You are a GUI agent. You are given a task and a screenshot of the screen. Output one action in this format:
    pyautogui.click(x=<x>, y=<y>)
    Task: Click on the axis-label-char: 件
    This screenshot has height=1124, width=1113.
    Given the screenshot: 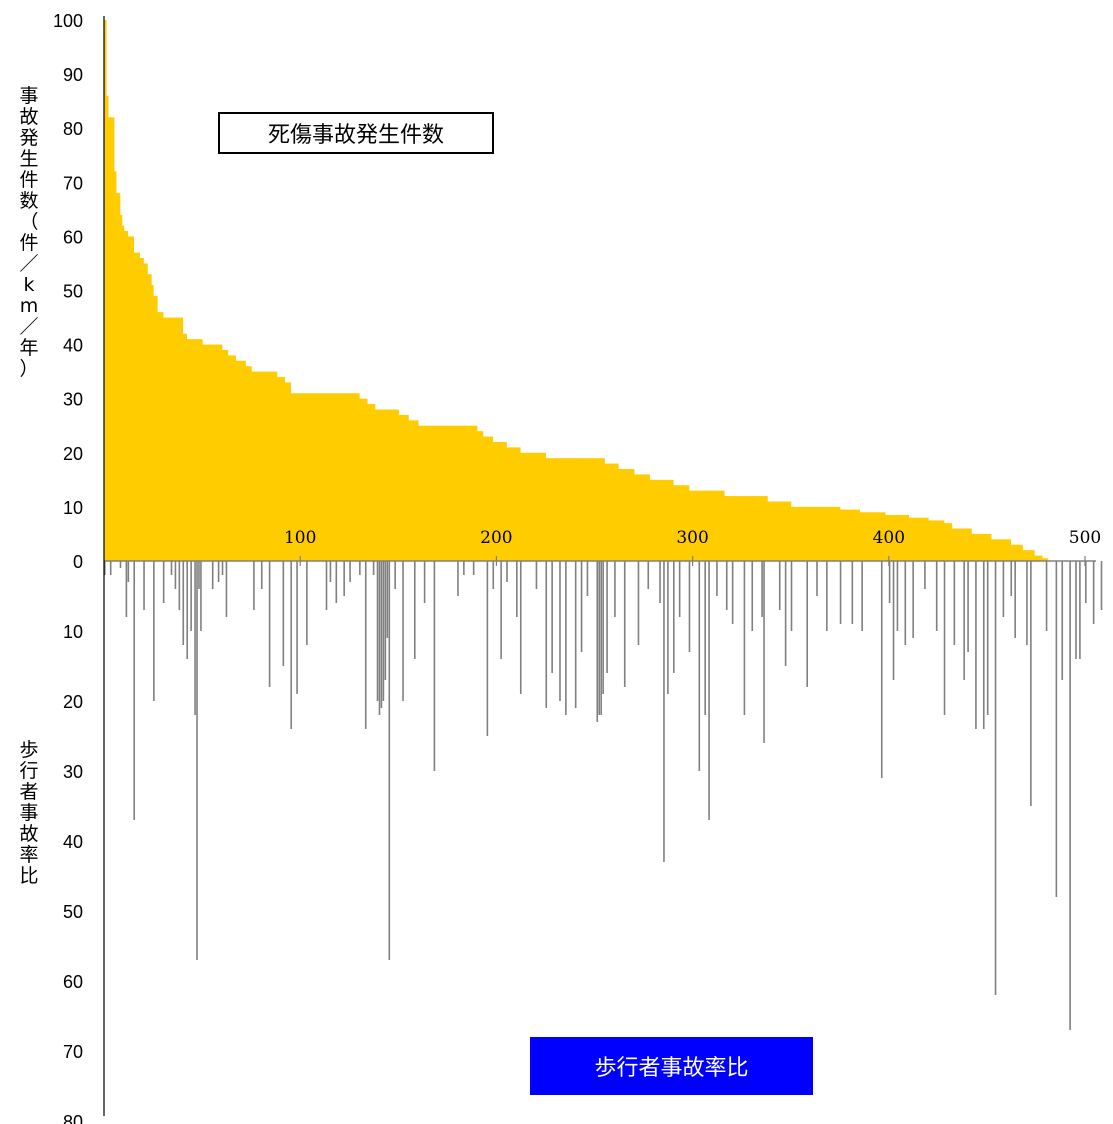 What is the action you would take?
    pyautogui.click(x=29, y=180)
    